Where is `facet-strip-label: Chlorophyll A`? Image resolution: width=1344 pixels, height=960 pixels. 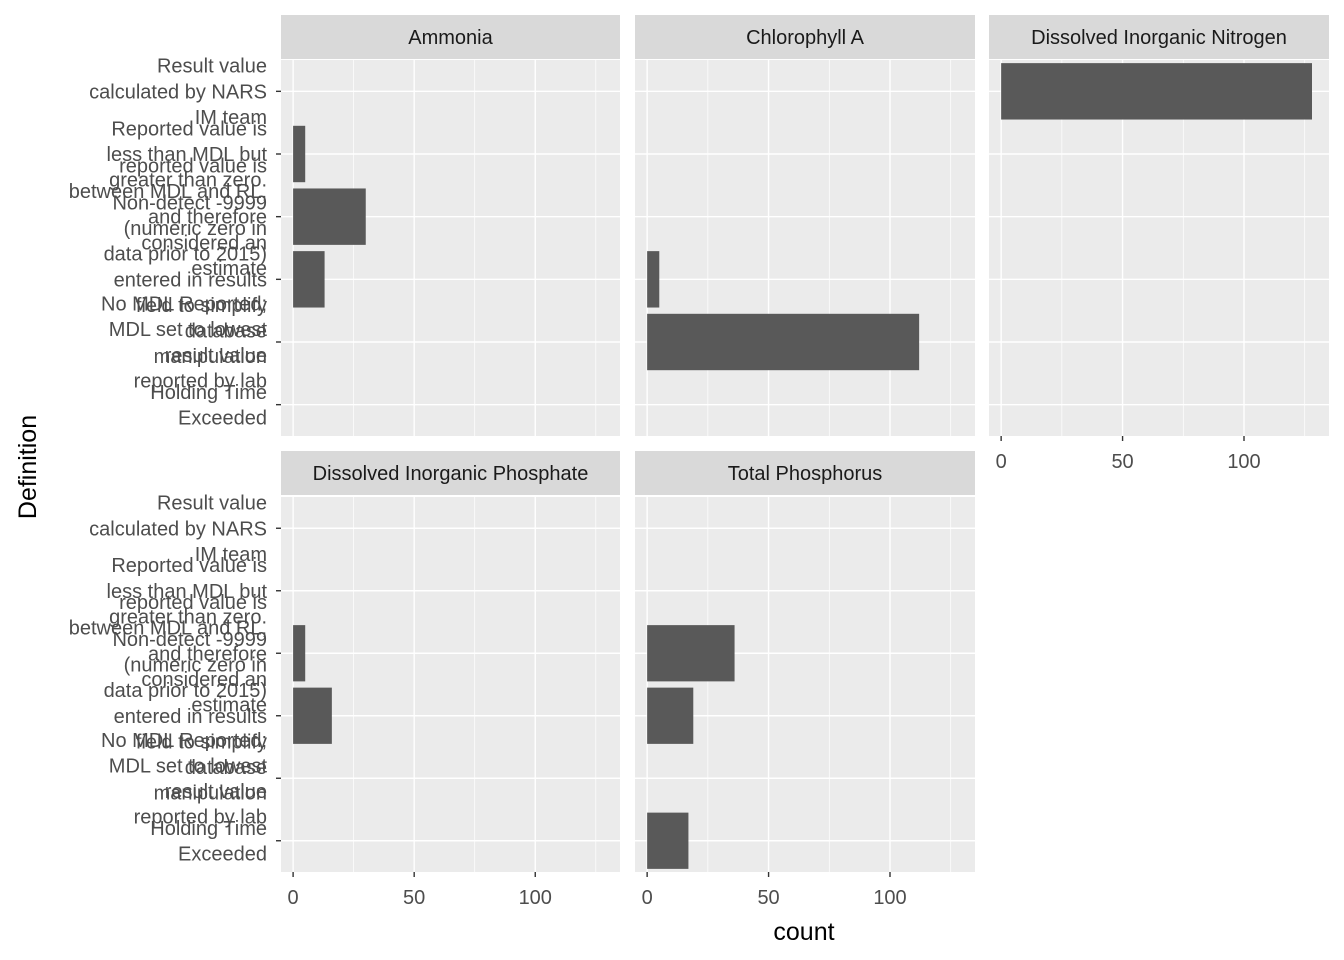 facet-strip-label: Chlorophyll A is located at coordinates (805, 38).